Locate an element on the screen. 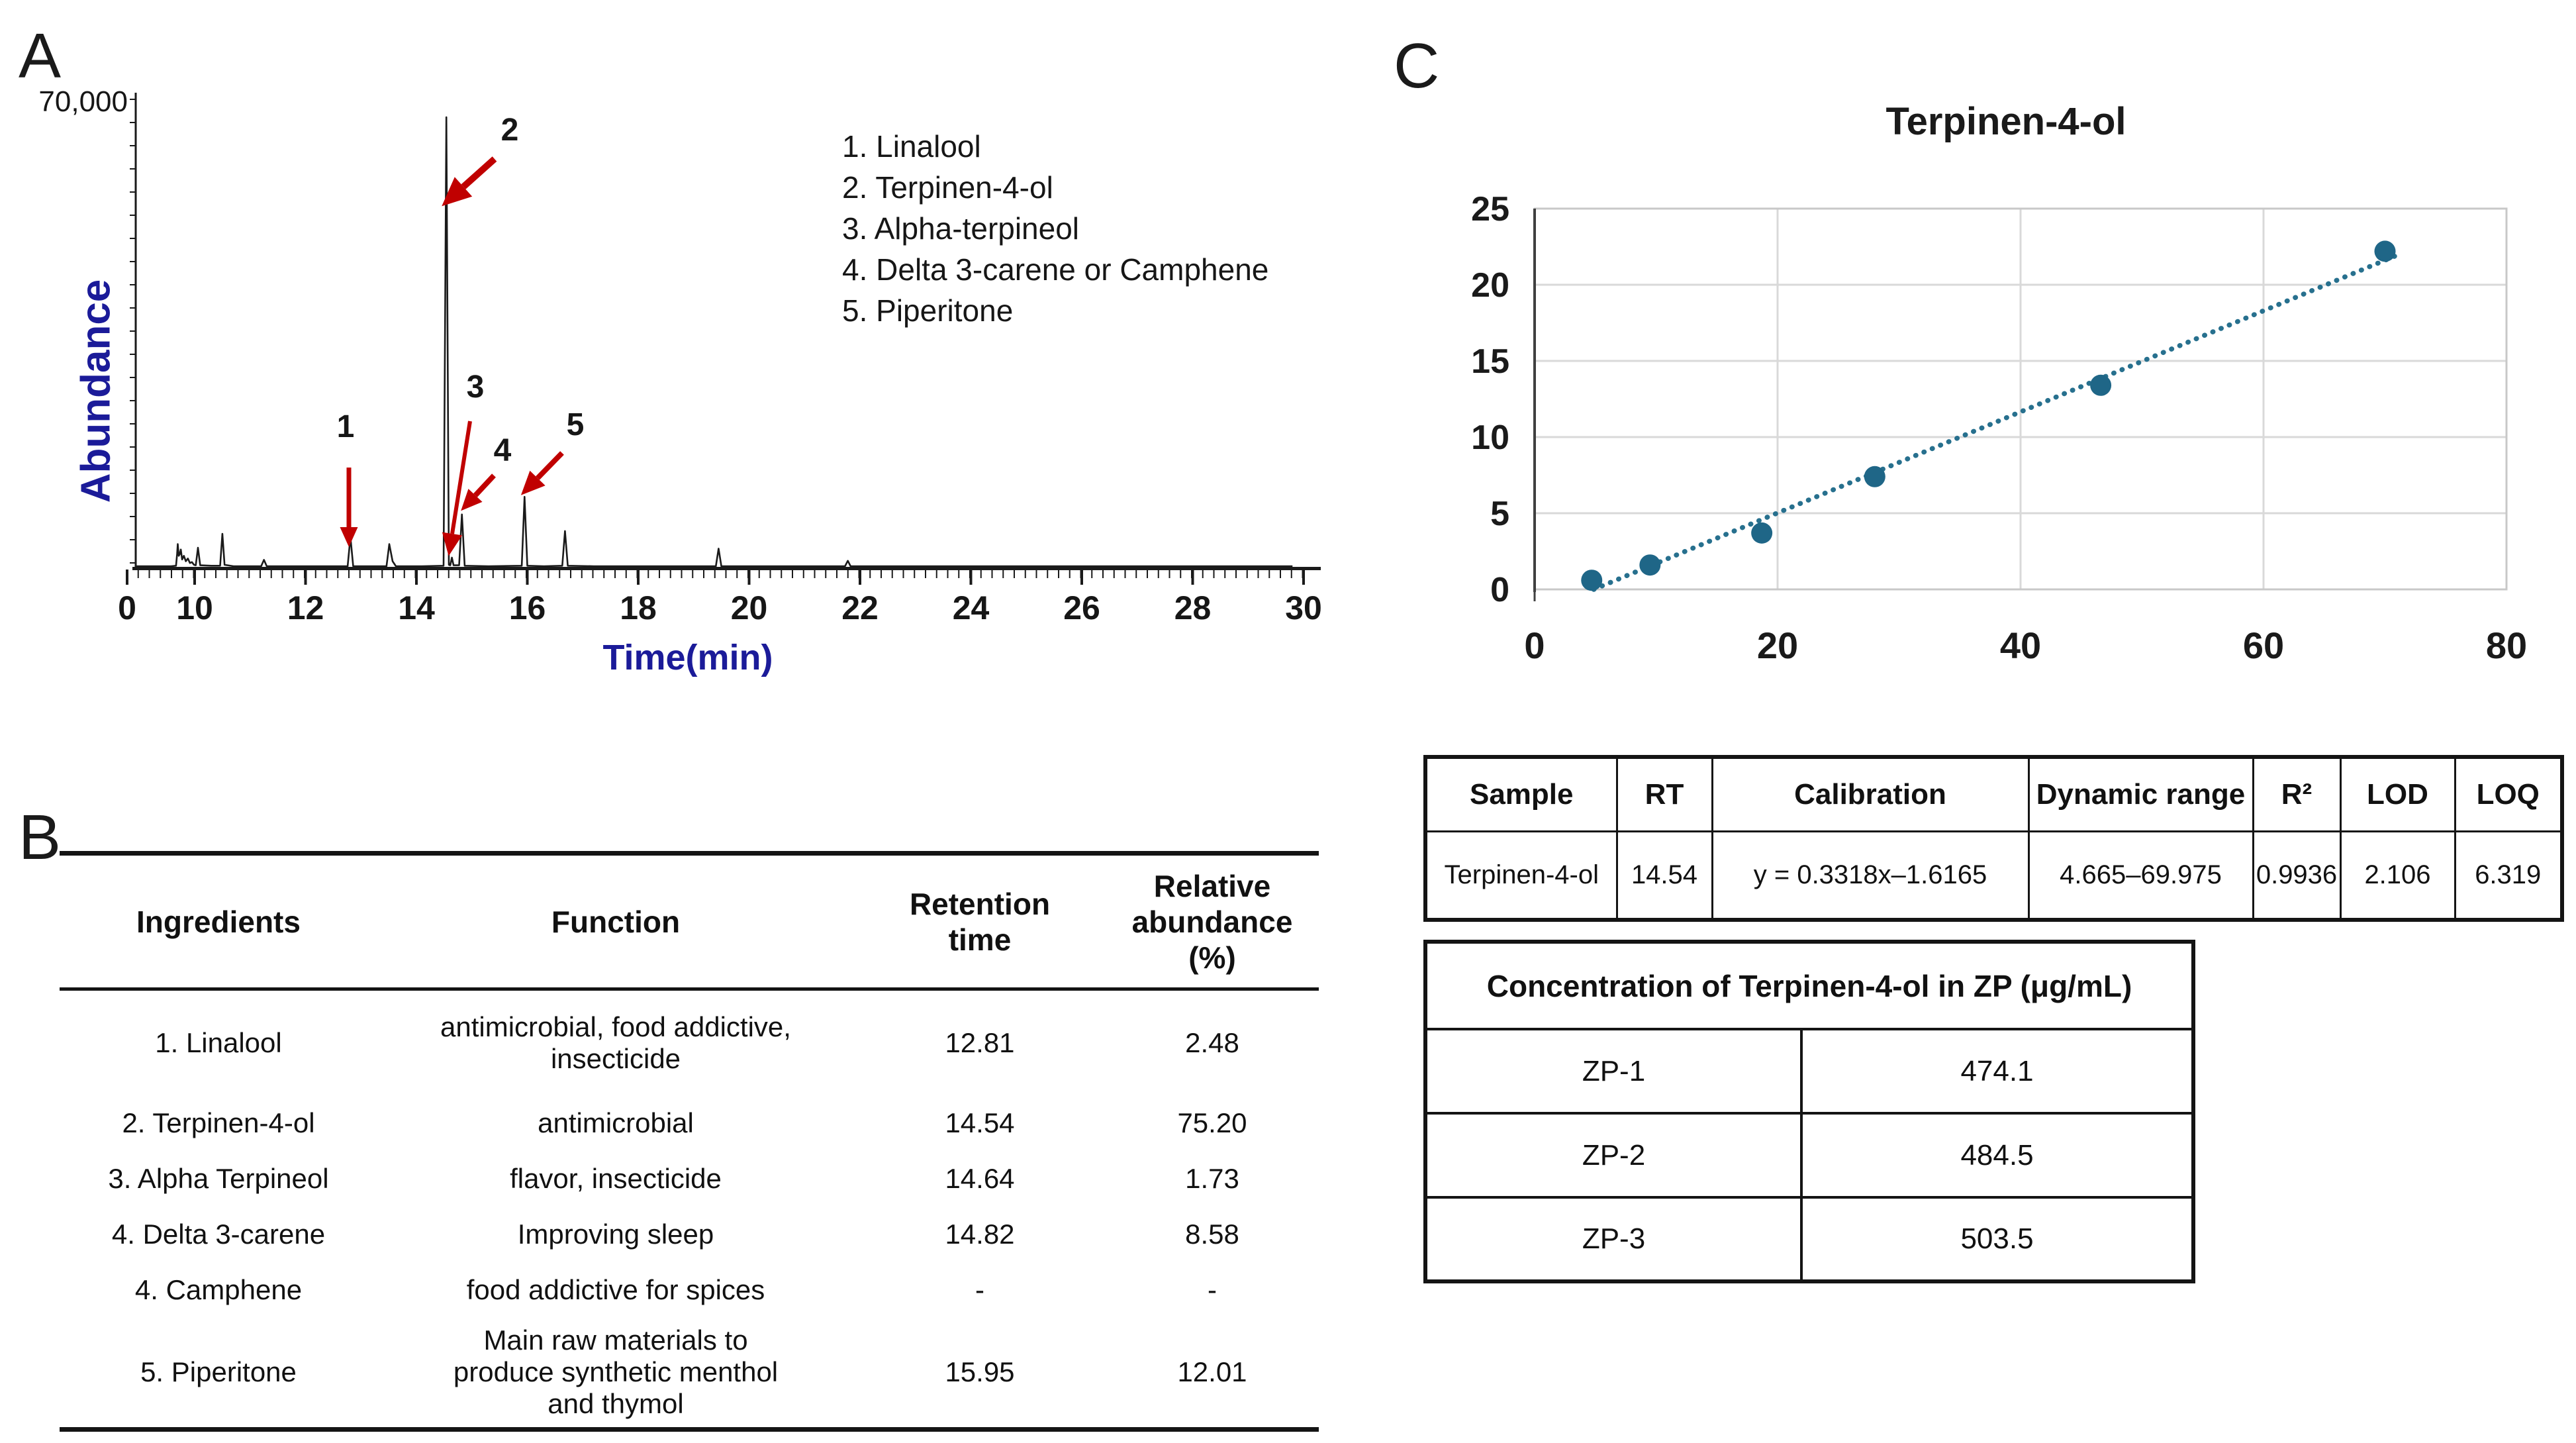 The width and height of the screenshot is (2576, 1443). col-header-r-squared: R² is located at coordinates (2297, 794).